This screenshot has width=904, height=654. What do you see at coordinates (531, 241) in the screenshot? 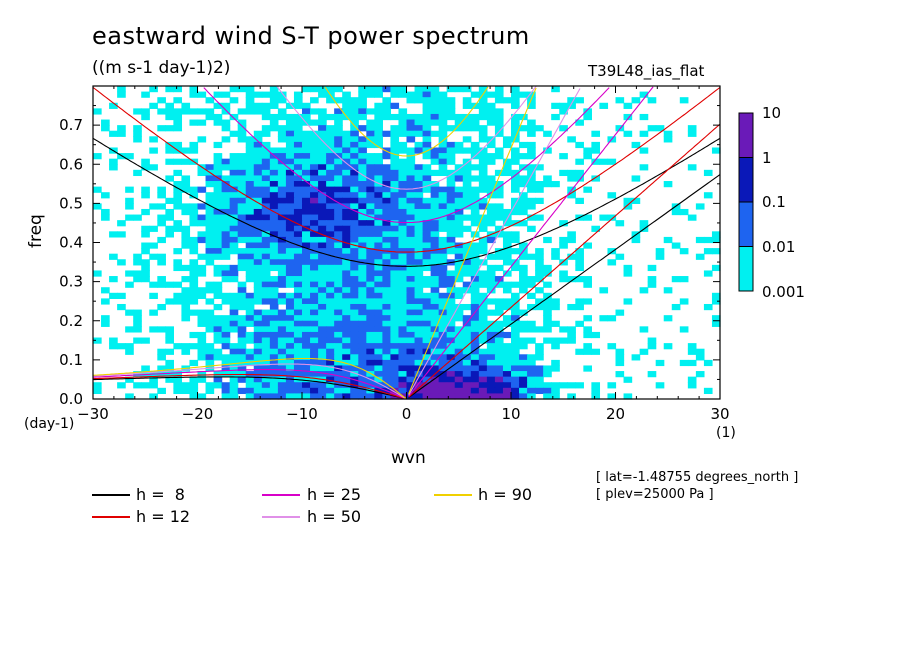
I see `kelvin-curve-h25` at bounding box center [531, 241].